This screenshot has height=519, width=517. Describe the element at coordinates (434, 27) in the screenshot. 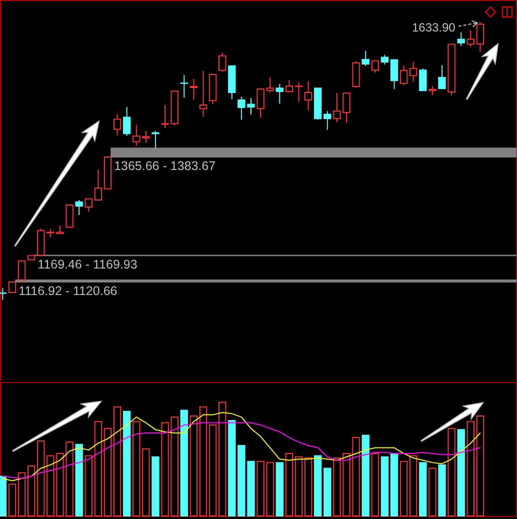

I see `annotation: 1633.90` at that location.